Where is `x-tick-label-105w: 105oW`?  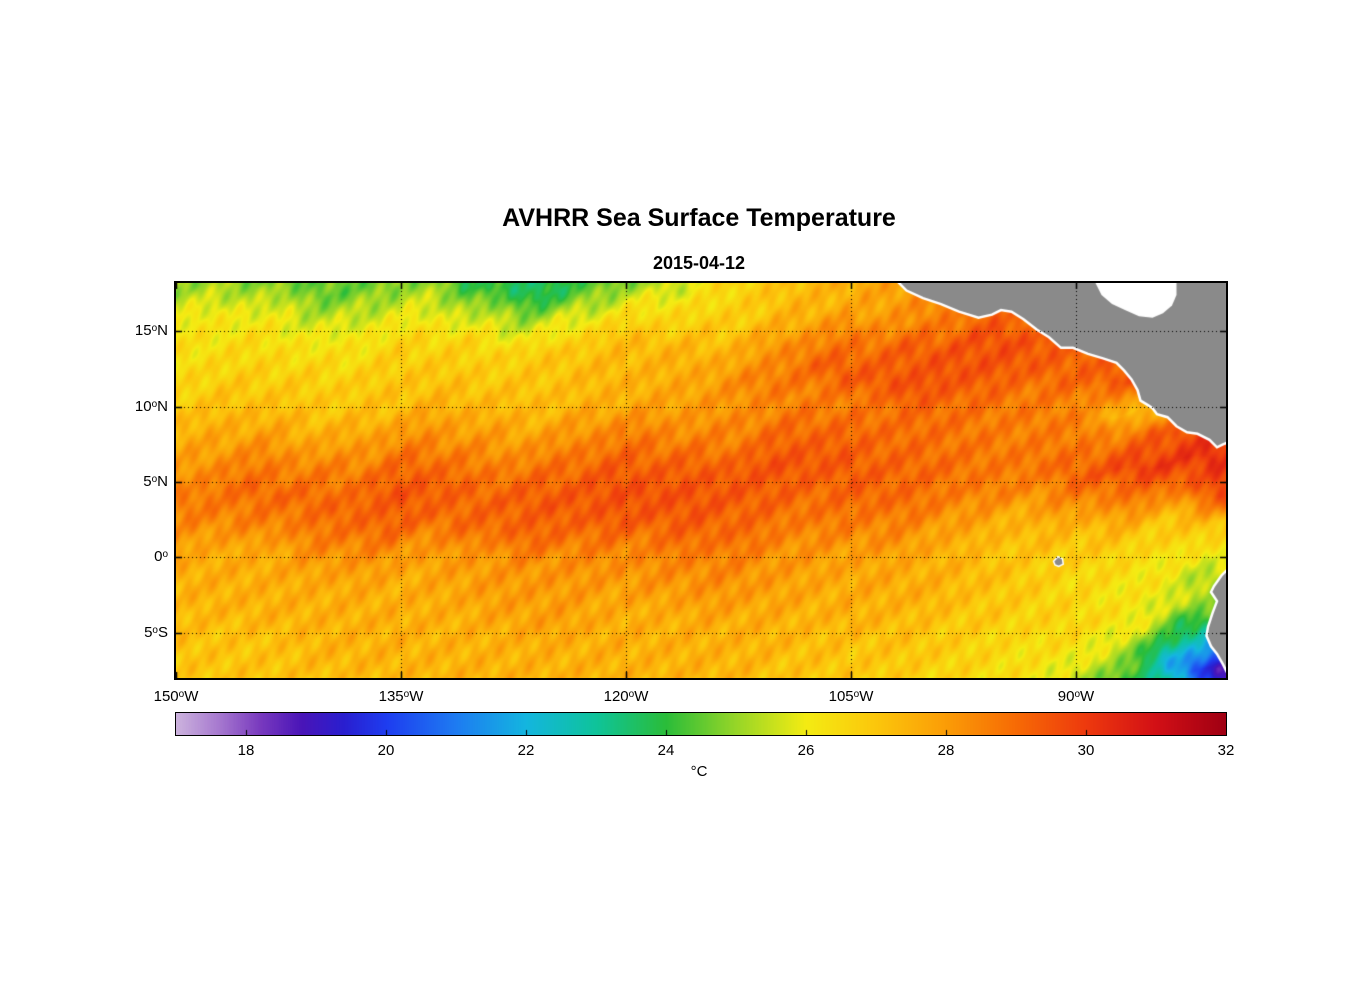
x-tick-label-105w: 105oW is located at coordinates (851, 697).